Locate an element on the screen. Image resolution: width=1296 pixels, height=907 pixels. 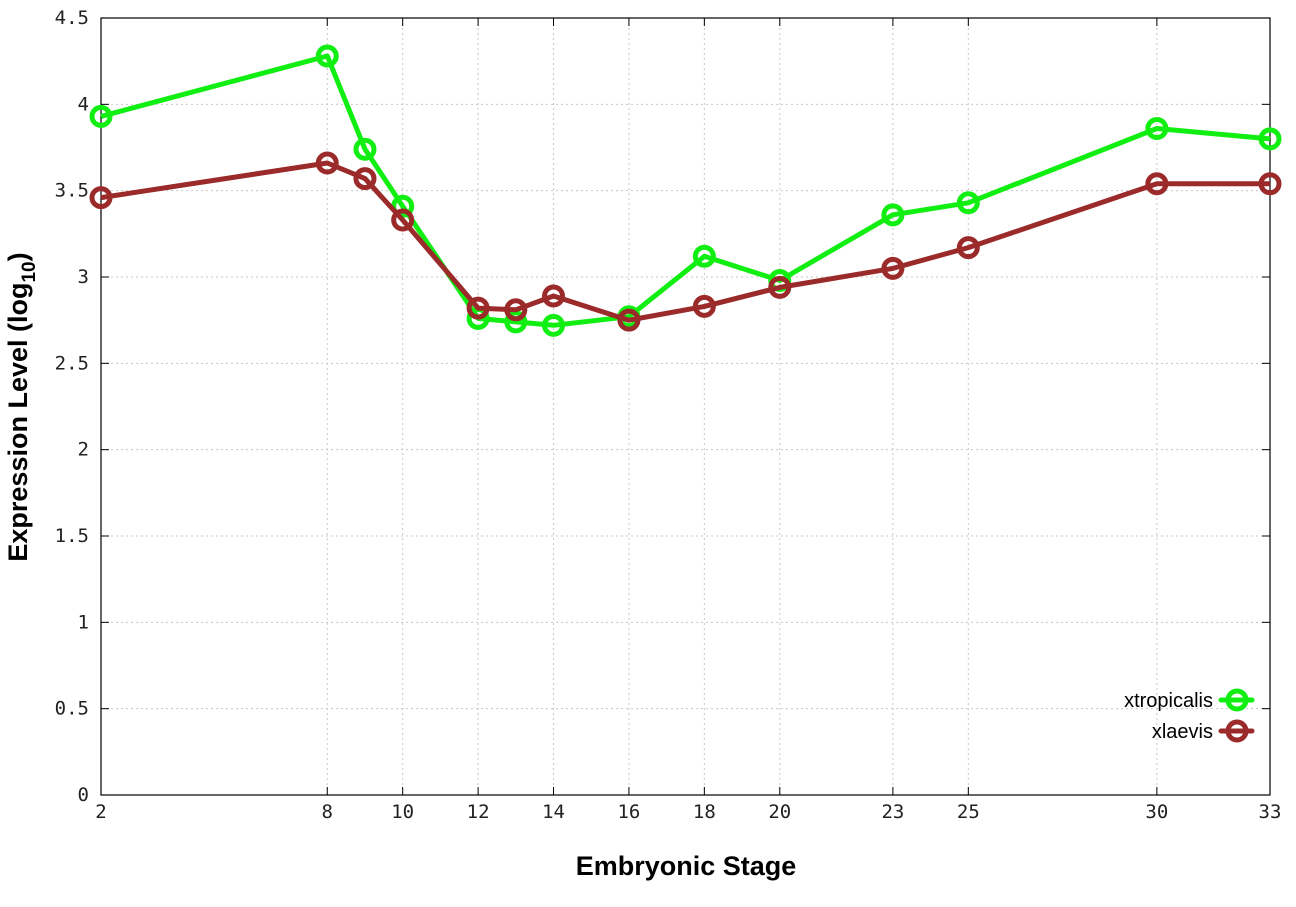
legend-label-xlaevis: xlaevis is located at coordinates (1182, 732).